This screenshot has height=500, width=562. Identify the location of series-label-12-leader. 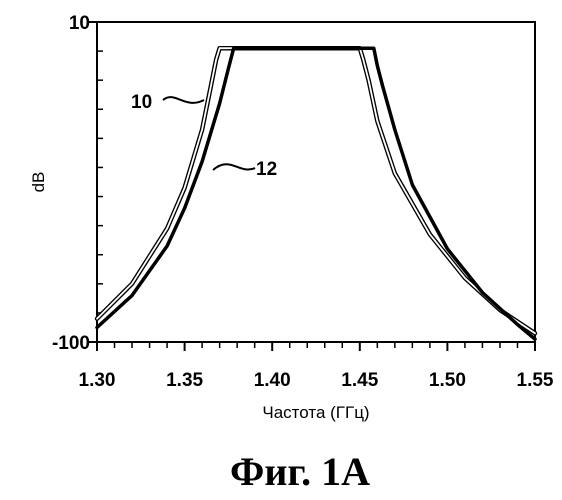
(234, 167).